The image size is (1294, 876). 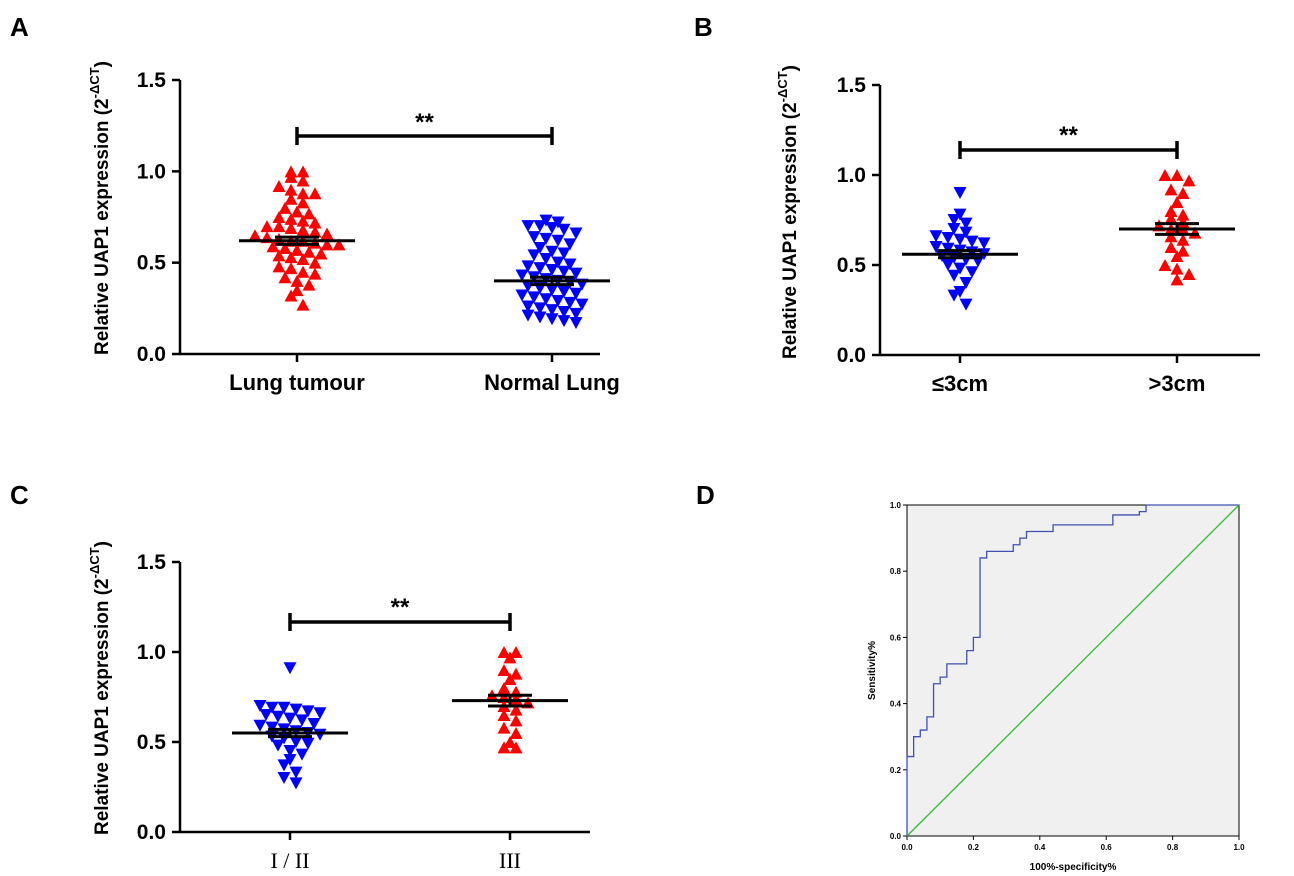 What do you see at coordinates (790, 230) in the screenshot?
I see `y-axis-label-text: Relative UAP1 expression (2` at bounding box center [790, 230].